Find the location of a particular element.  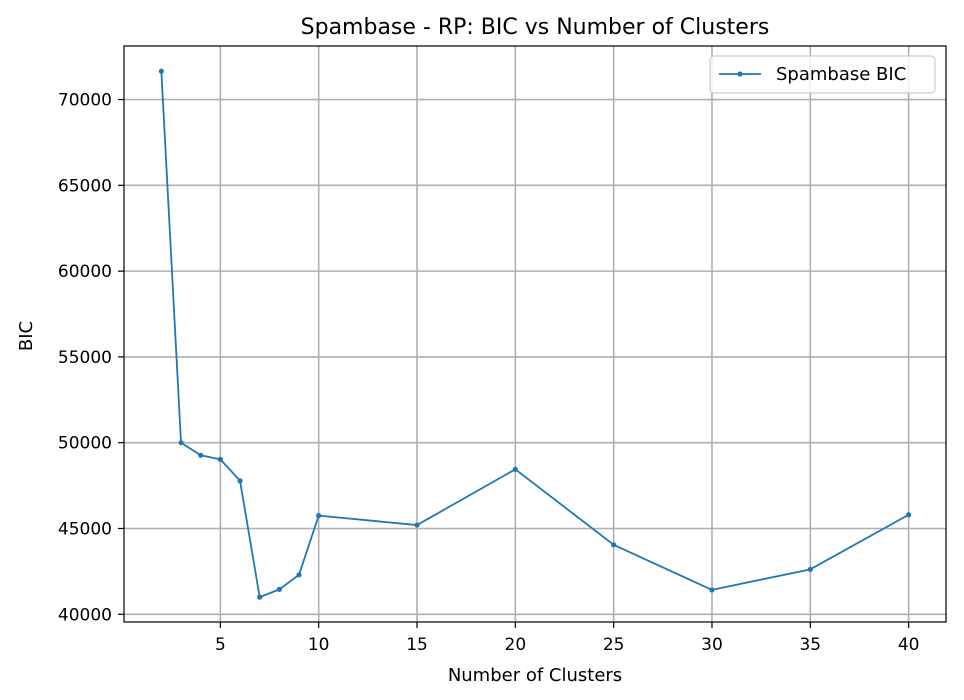

x-tick-label: 15 is located at coordinates (417, 645).